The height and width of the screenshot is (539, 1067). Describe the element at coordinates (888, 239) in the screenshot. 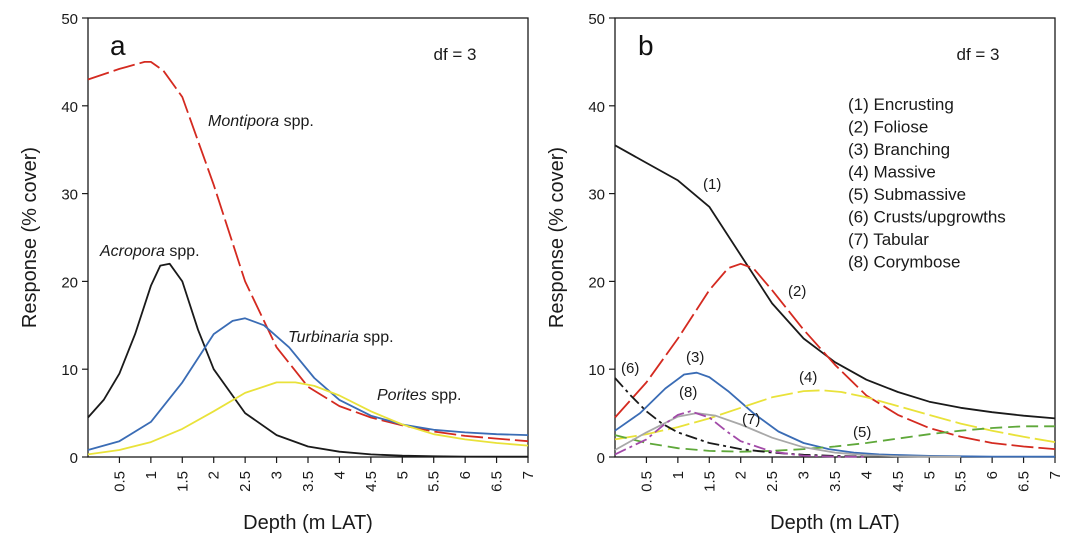

I see `legend-entry-7: (7) Tabular` at that location.